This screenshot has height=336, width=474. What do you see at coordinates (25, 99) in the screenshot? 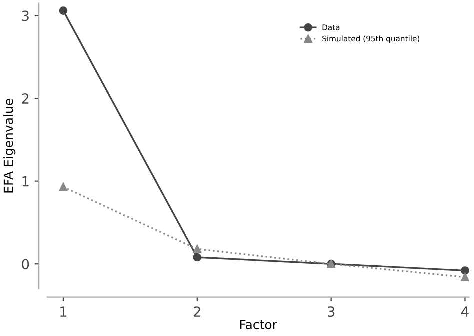
I see `y-tick-label: 2` at bounding box center [25, 99].